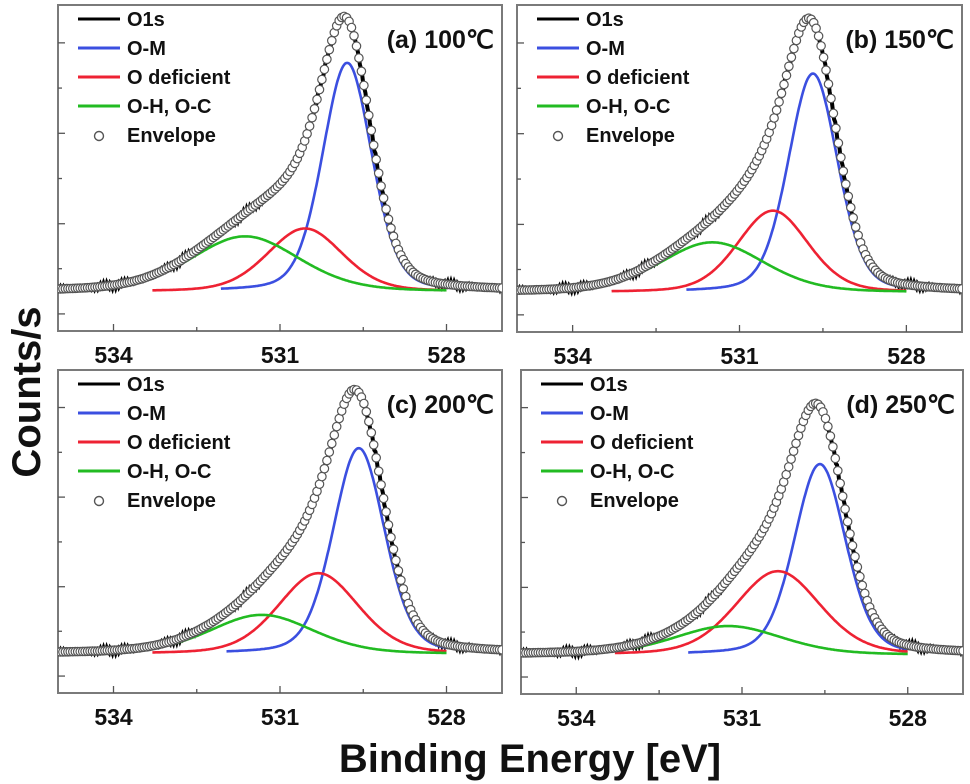 The width and height of the screenshot is (970, 784). Describe the element at coordinates (99, 501) in the screenshot. I see `legend-swatch` at that location.